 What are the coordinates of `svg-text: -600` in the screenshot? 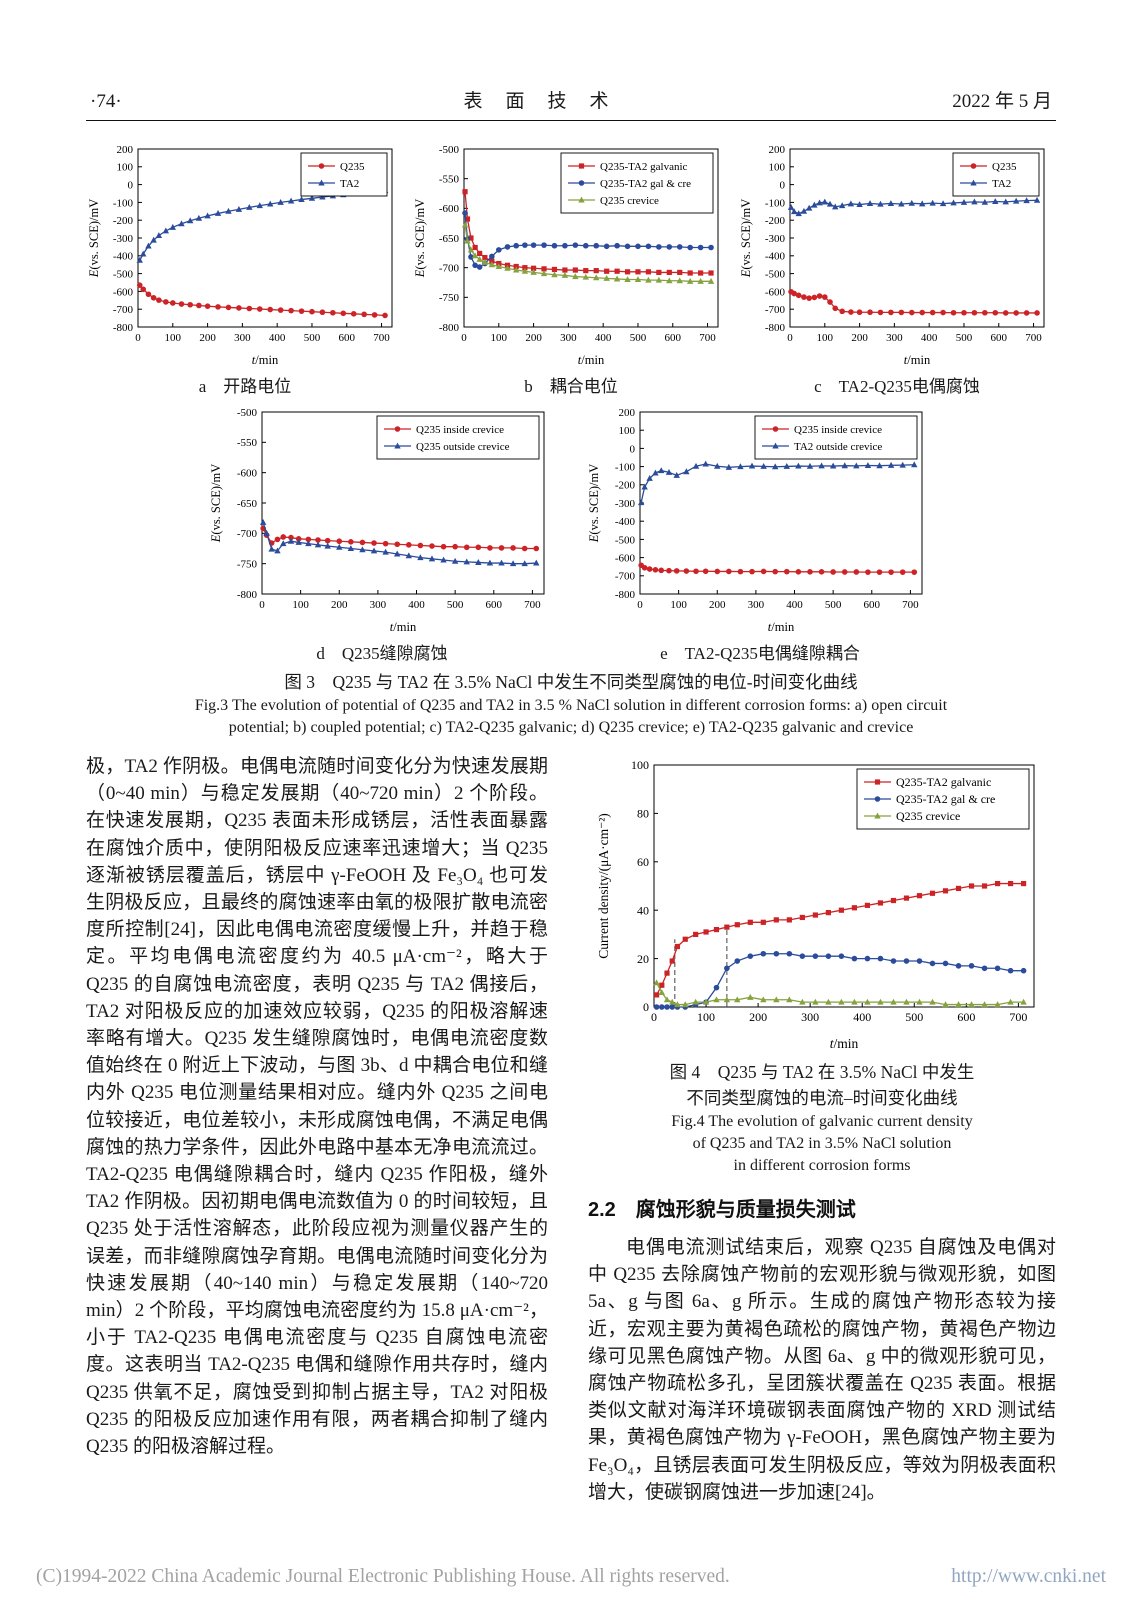 It's located at (775, 292).